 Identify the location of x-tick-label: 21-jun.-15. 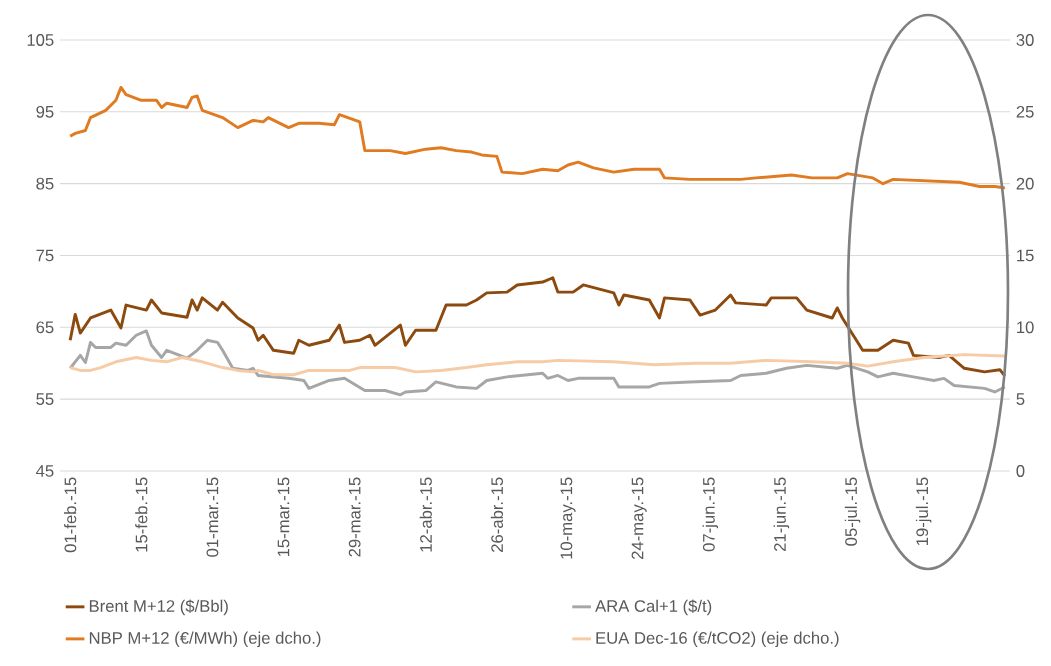
(781, 514).